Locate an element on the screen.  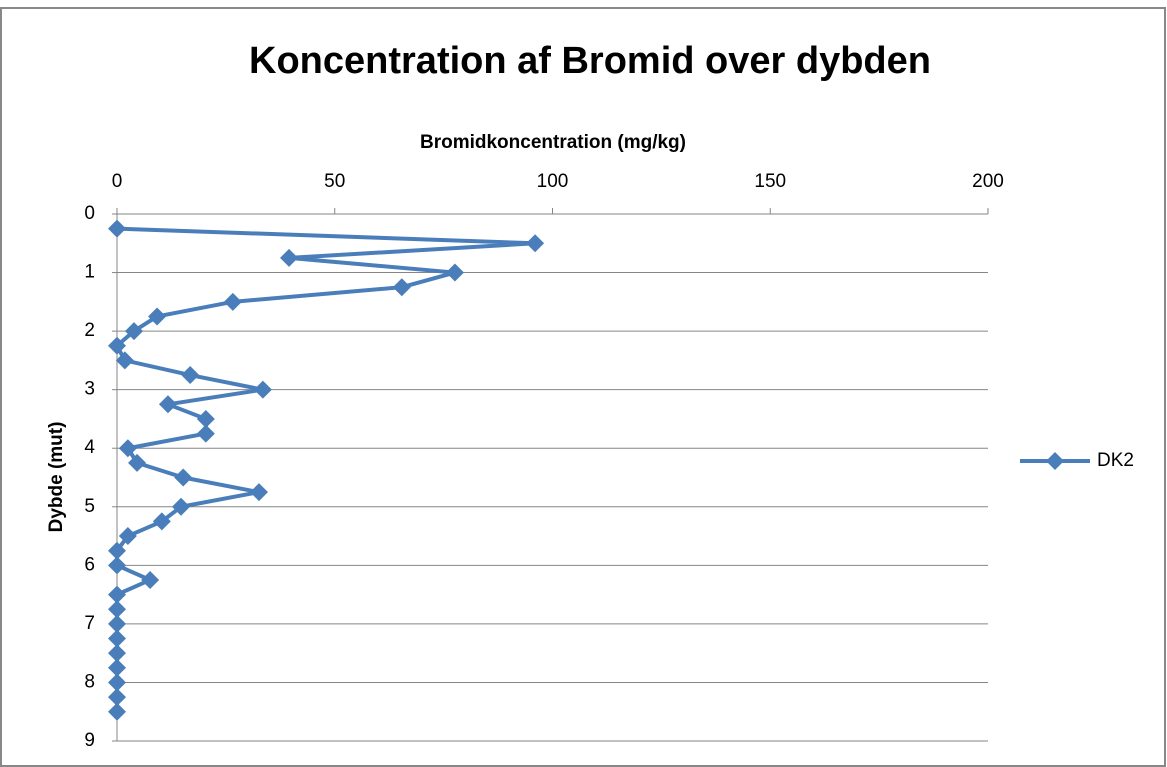
y-tick-label: 2 is located at coordinates (89, 330).